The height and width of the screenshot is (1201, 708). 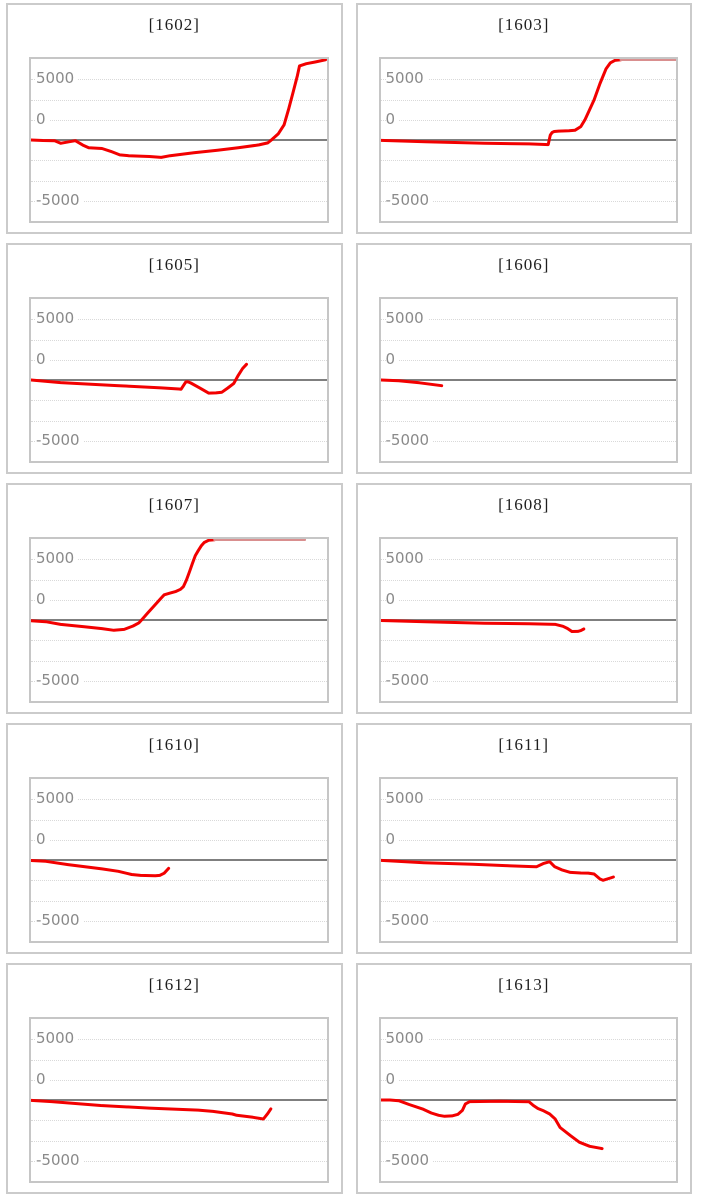 I want to click on machine-number-title: [1613], so click(x=524, y=984).